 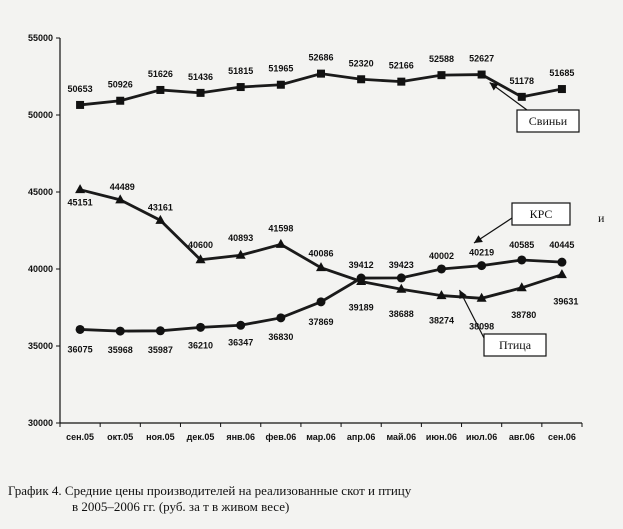 I want to click on data-label: 35987, so click(x=160, y=350).